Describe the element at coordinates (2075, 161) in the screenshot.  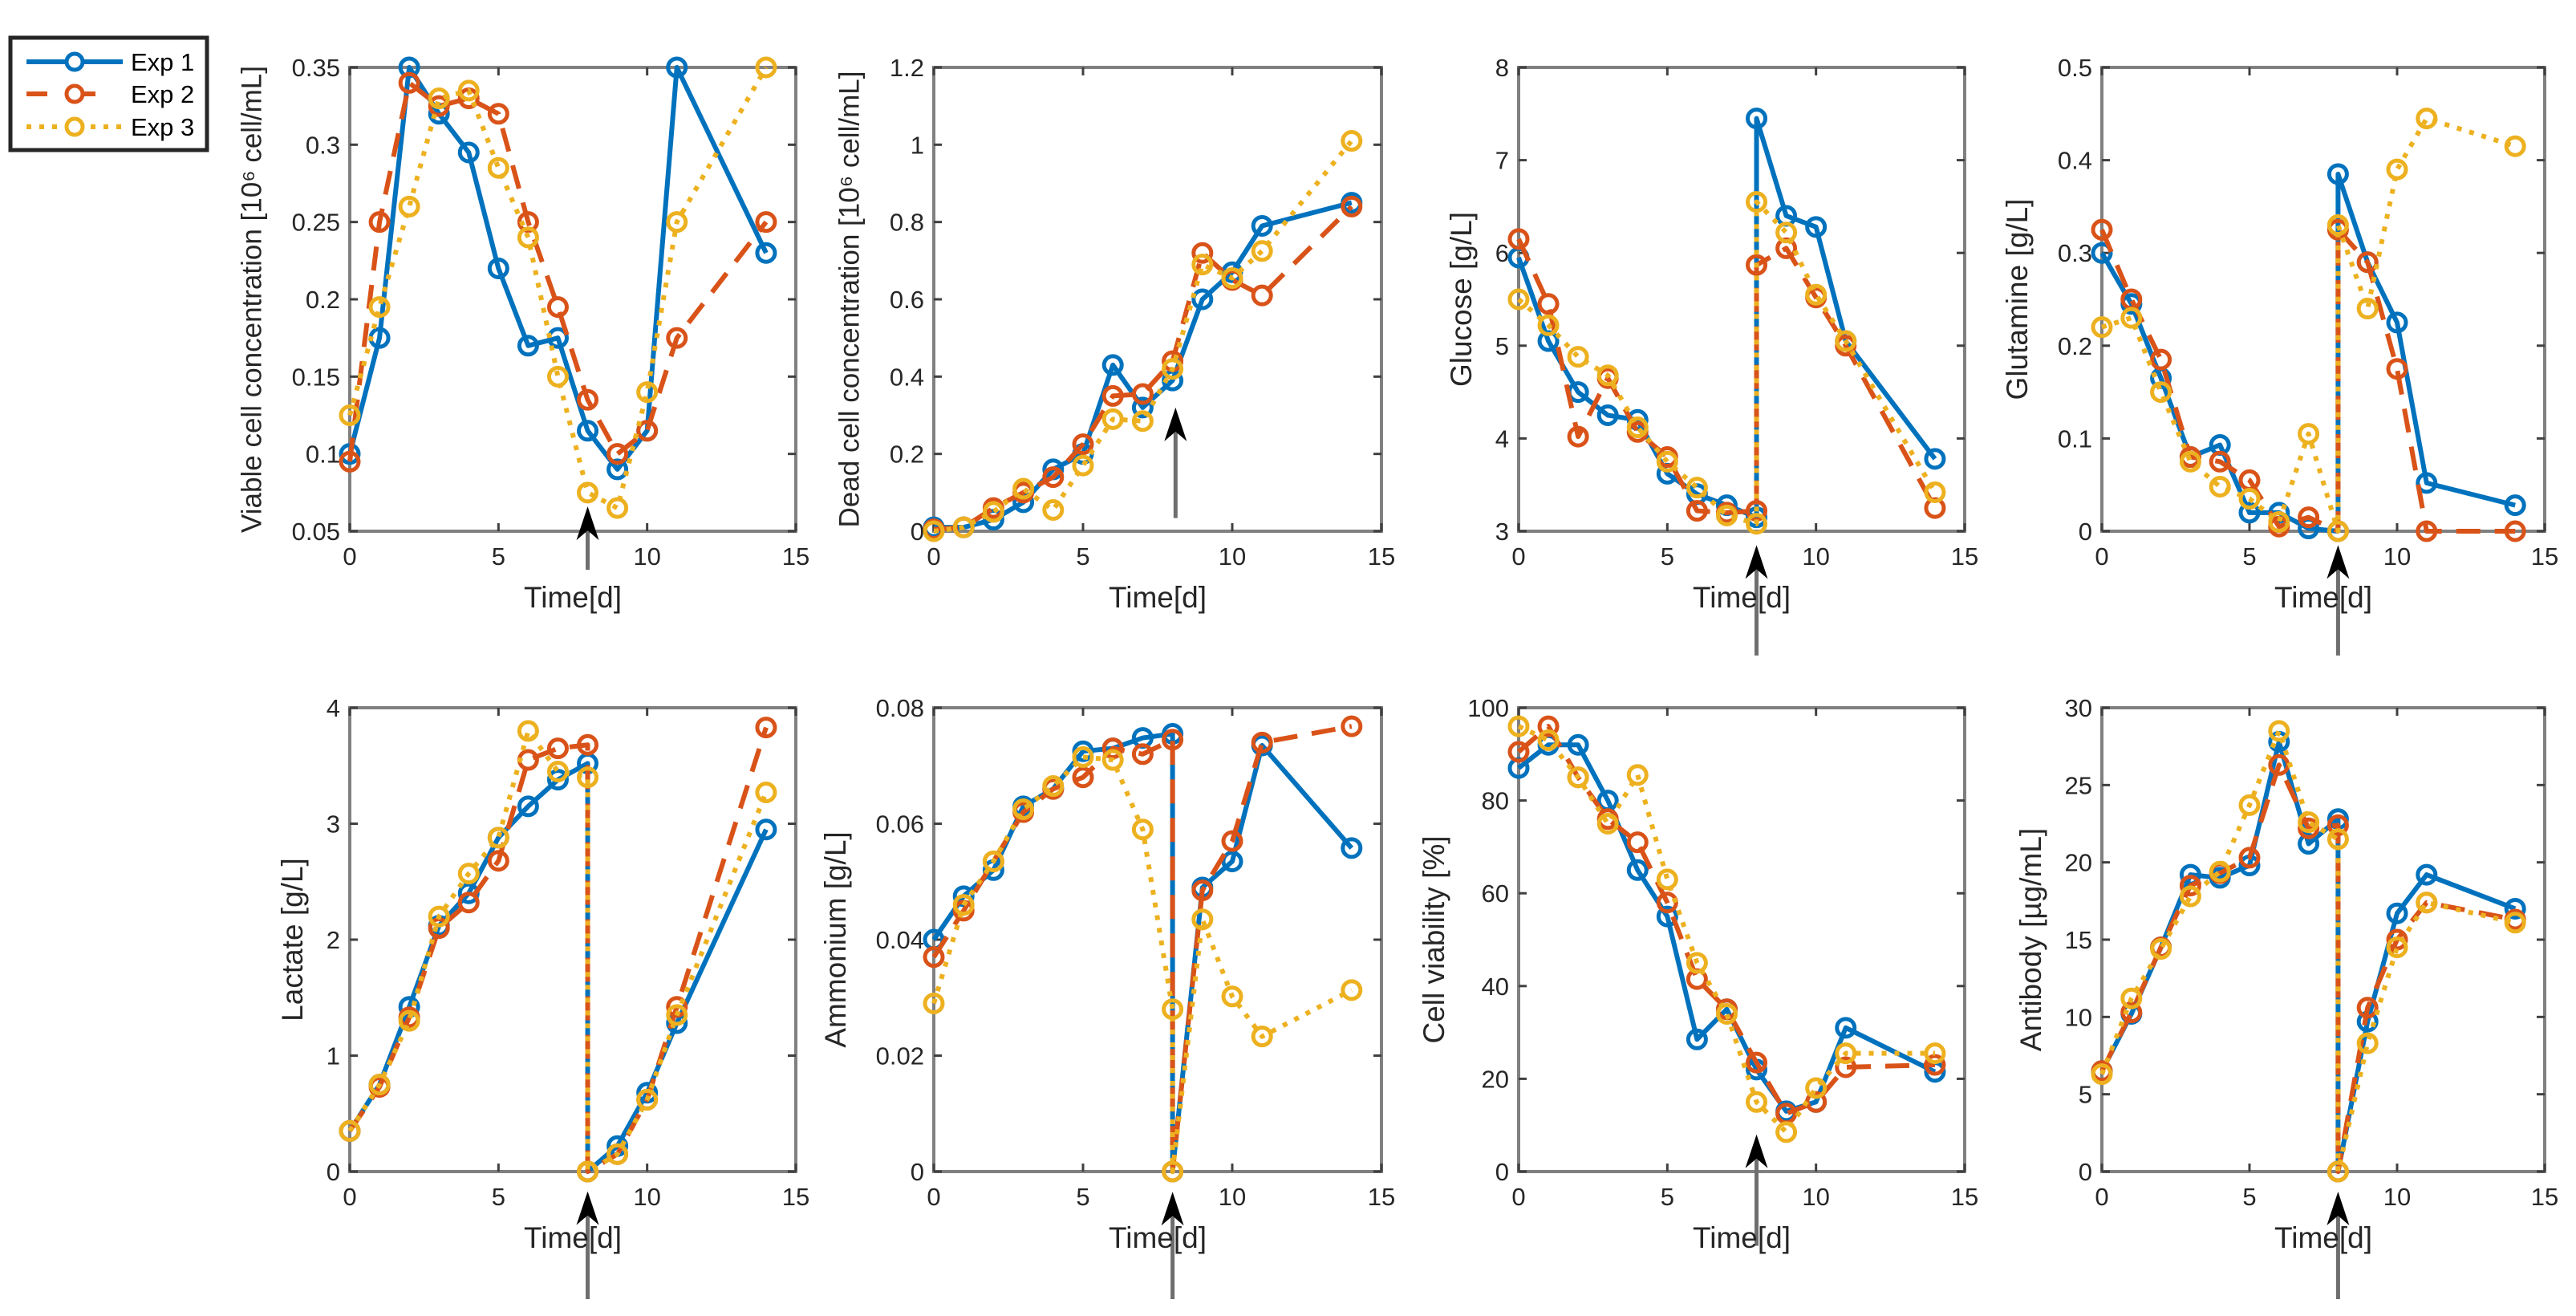
I see `y-tick-label: 0.4` at that location.